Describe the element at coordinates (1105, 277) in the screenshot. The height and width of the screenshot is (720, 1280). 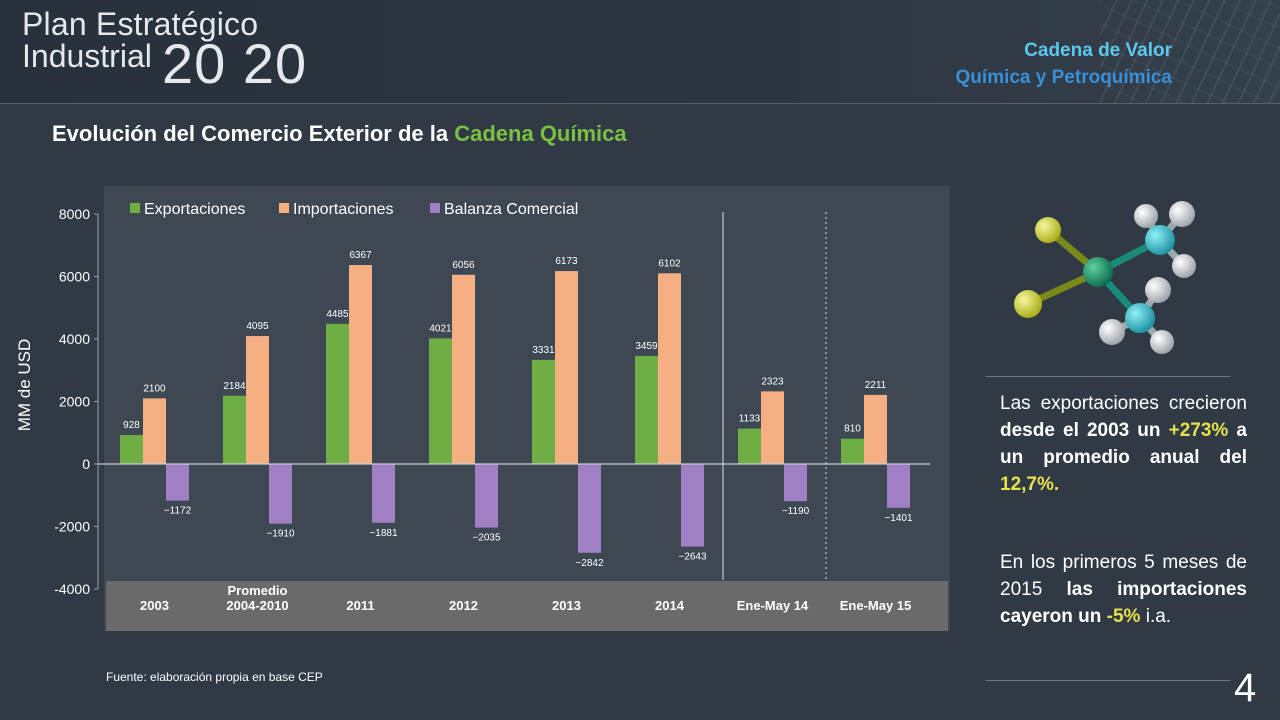
I see `molecule-illustration` at that location.